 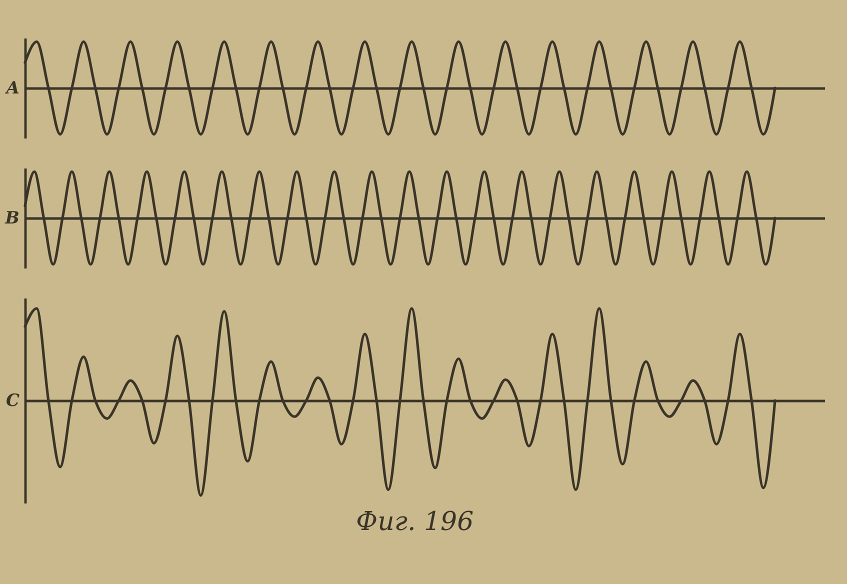 What do you see at coordinates (12, 88) in the screenshot?
I see `y-axis-title: A` at bounding box center [12, 88].